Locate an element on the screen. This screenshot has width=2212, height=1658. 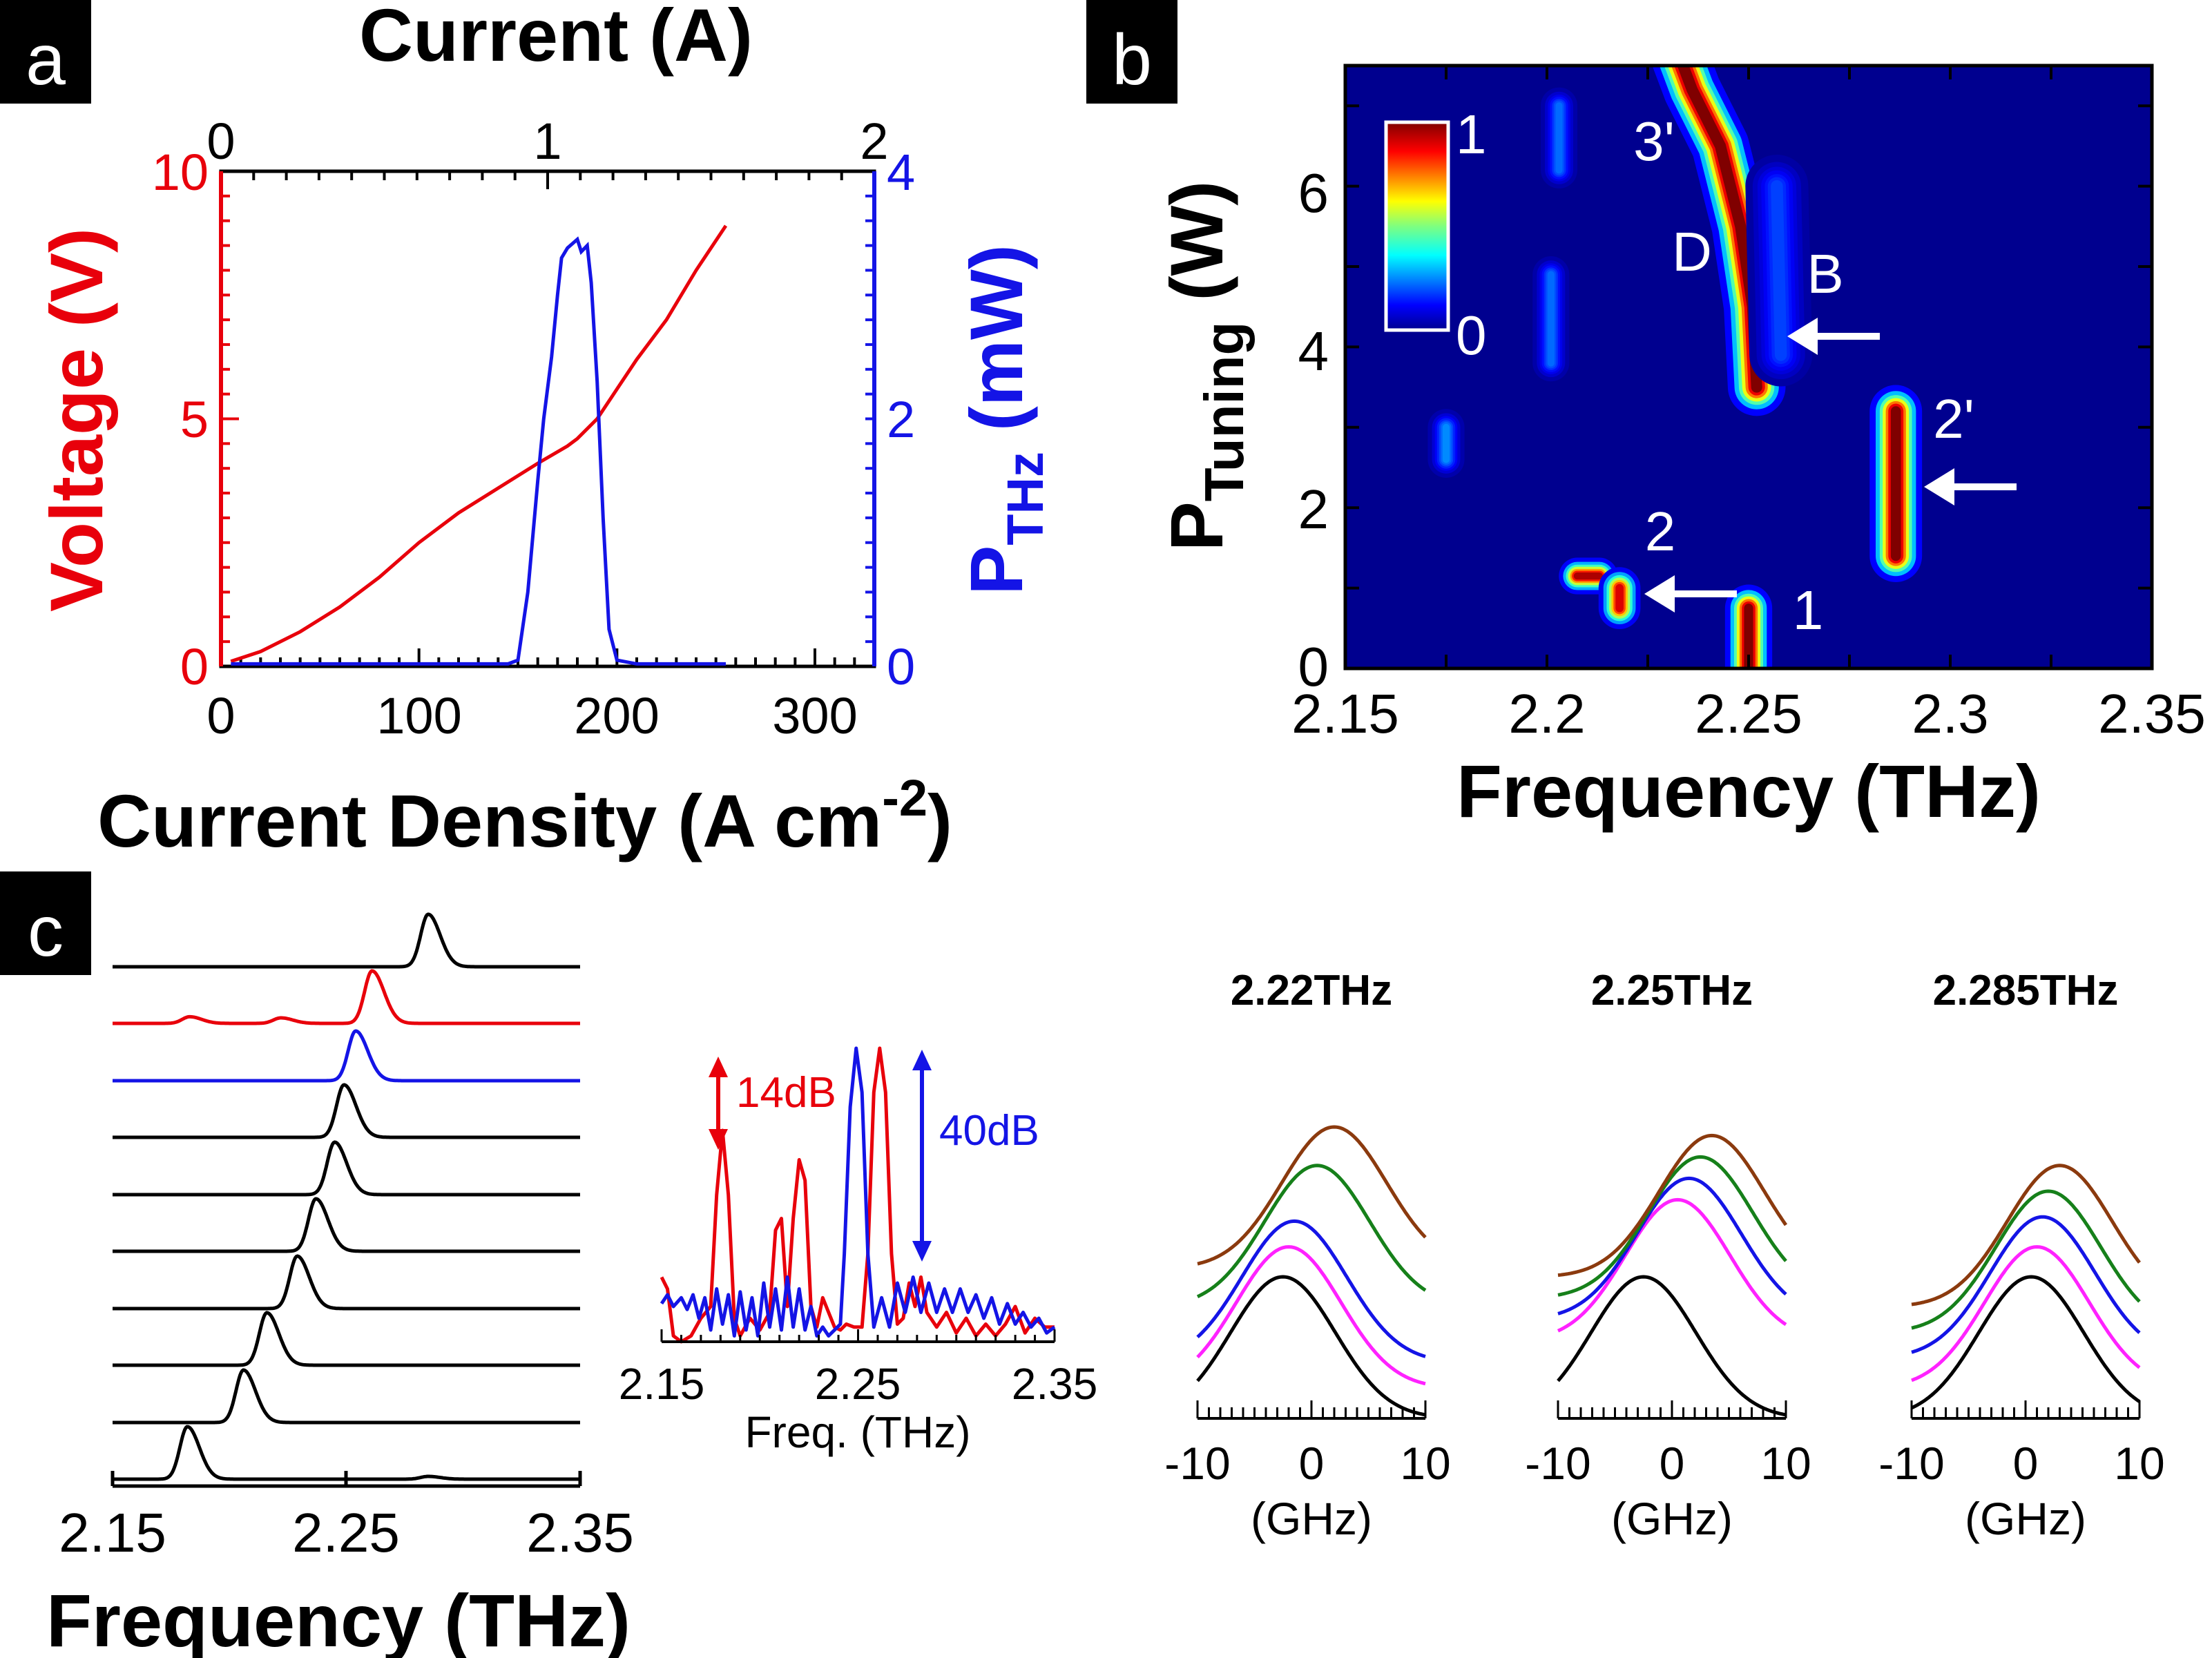
b-y-tick-6: 6 is located at coordinates (1314, 193).